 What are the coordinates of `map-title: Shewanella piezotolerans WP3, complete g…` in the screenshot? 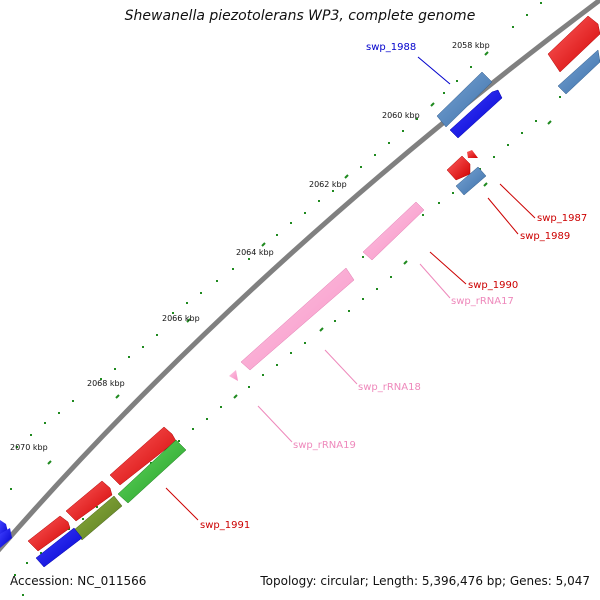 It's located at (300, 16).